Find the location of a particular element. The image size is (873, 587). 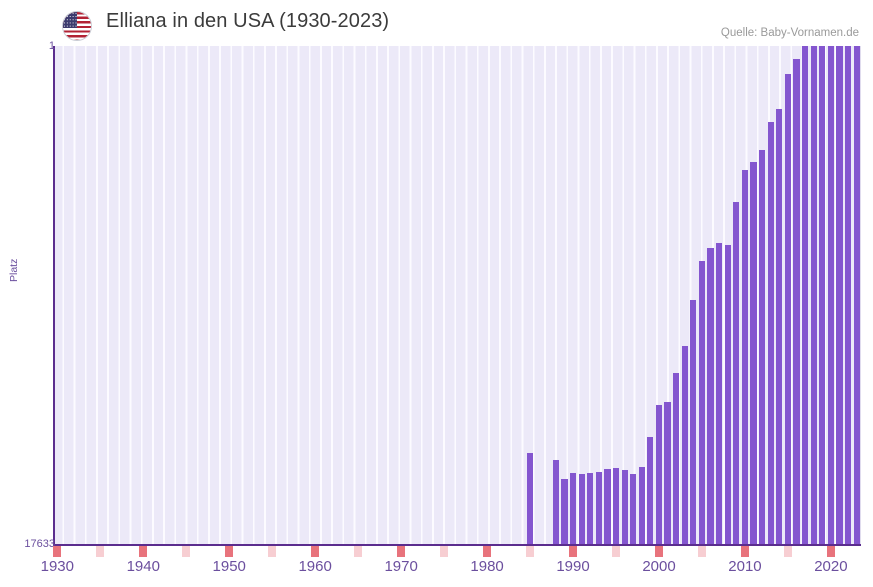

bar-2014 is located at coordinates (779, 327).